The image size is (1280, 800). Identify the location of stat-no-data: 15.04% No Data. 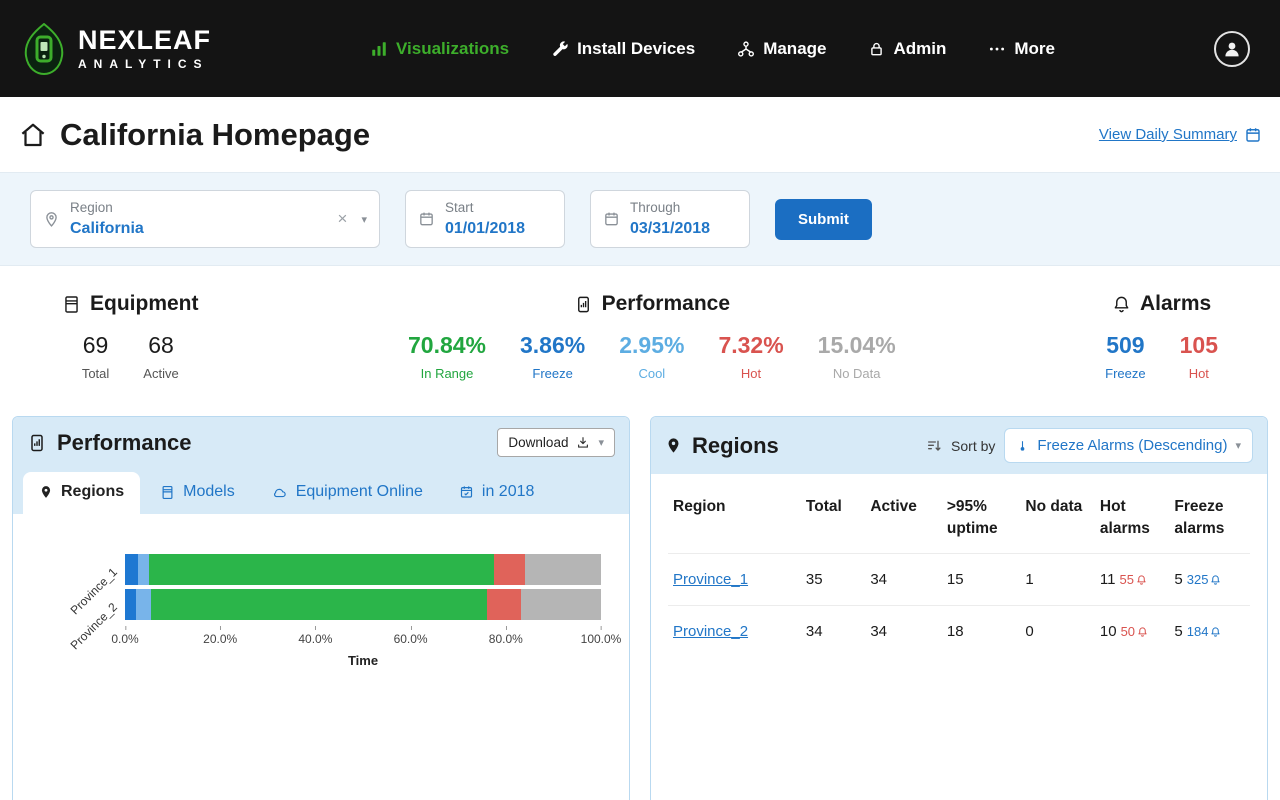
(856, 356).